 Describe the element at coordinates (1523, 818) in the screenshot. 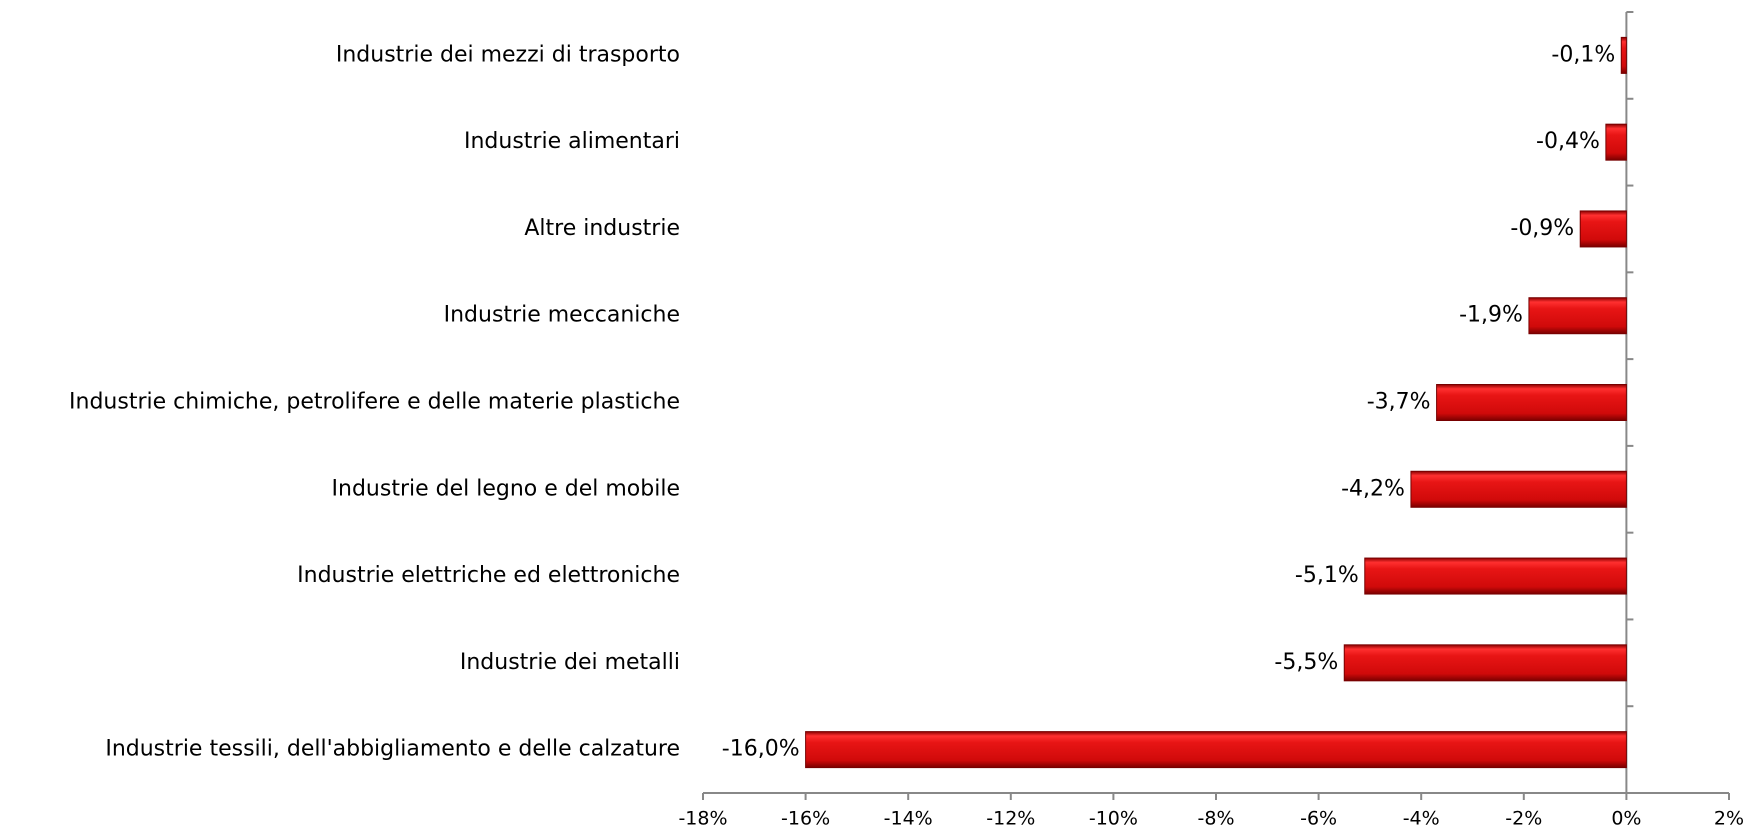

I see `x-tick-label: -2%` at that location.